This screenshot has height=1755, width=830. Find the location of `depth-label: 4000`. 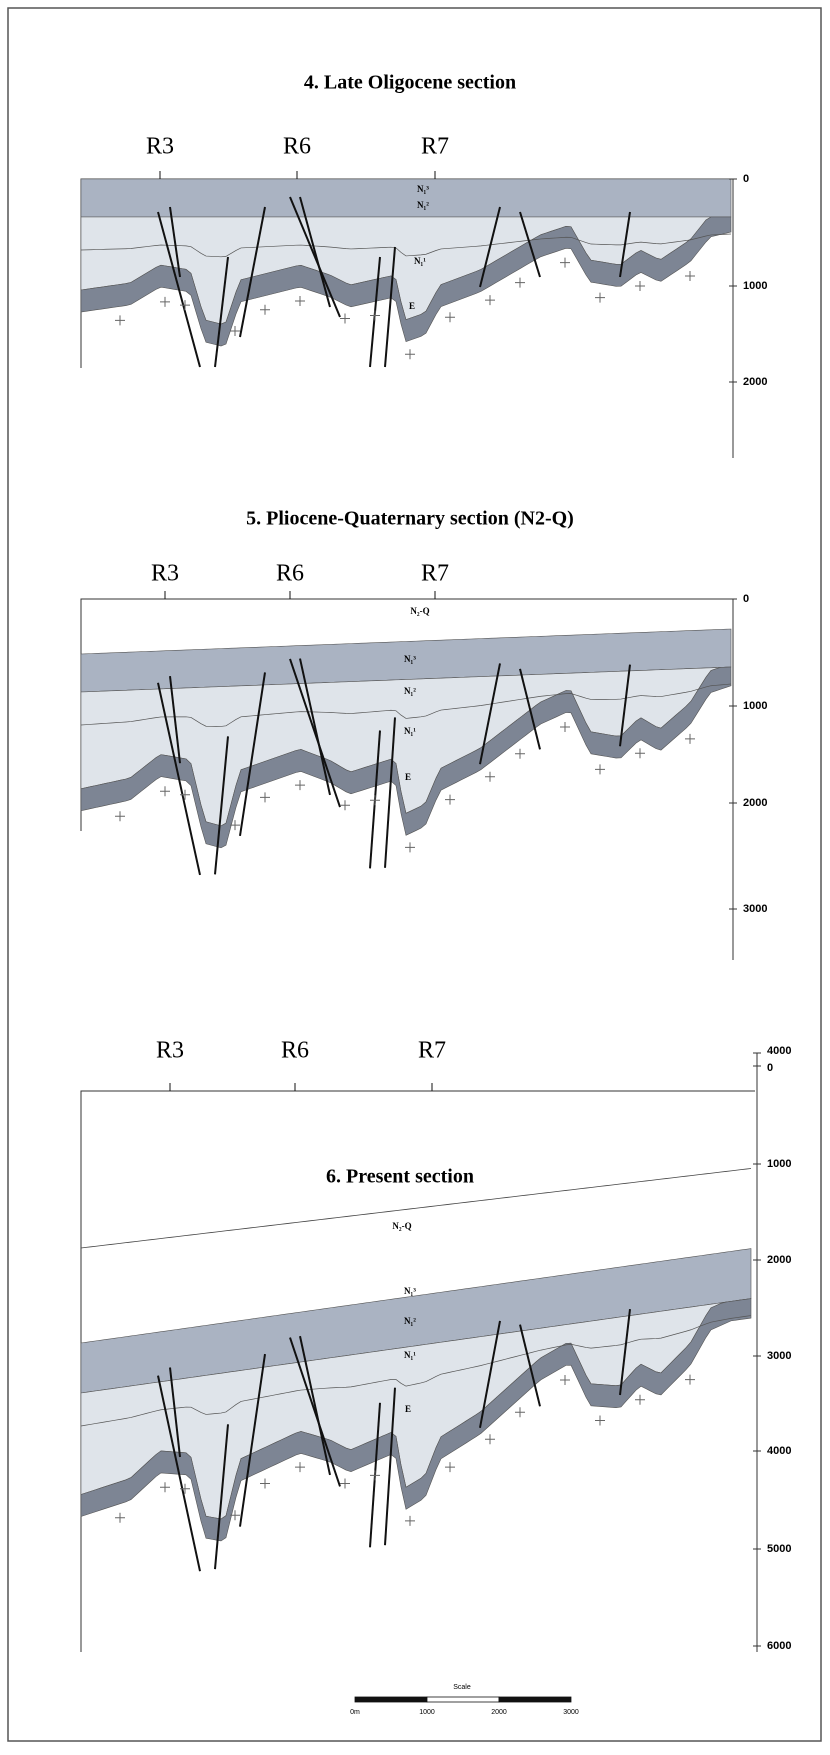

depth-label: 4000 is located at coordinates (779, 1051).